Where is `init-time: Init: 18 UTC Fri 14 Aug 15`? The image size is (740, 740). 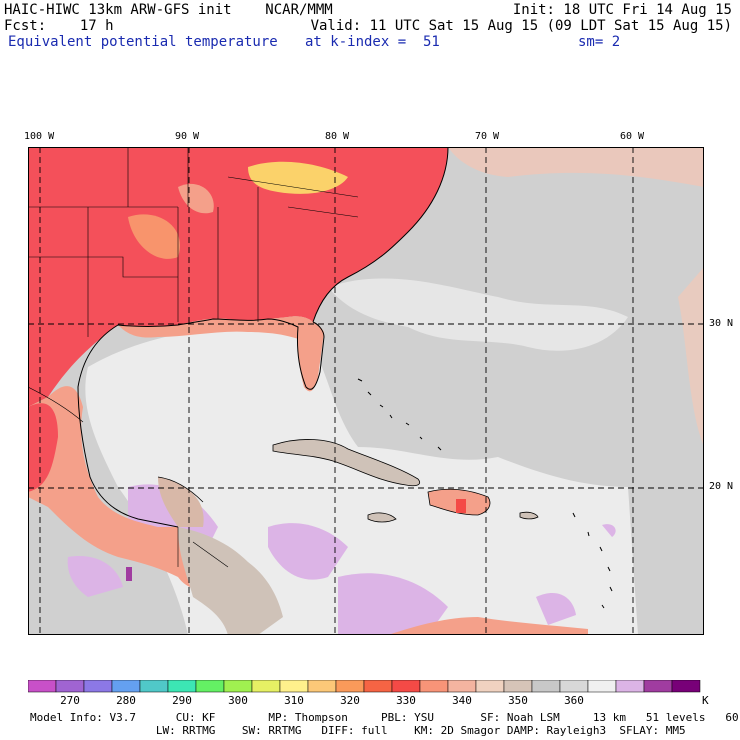
init-time: Init: 18 UTC Fri 14 Aug 15 is located at coordinates (622, 10).